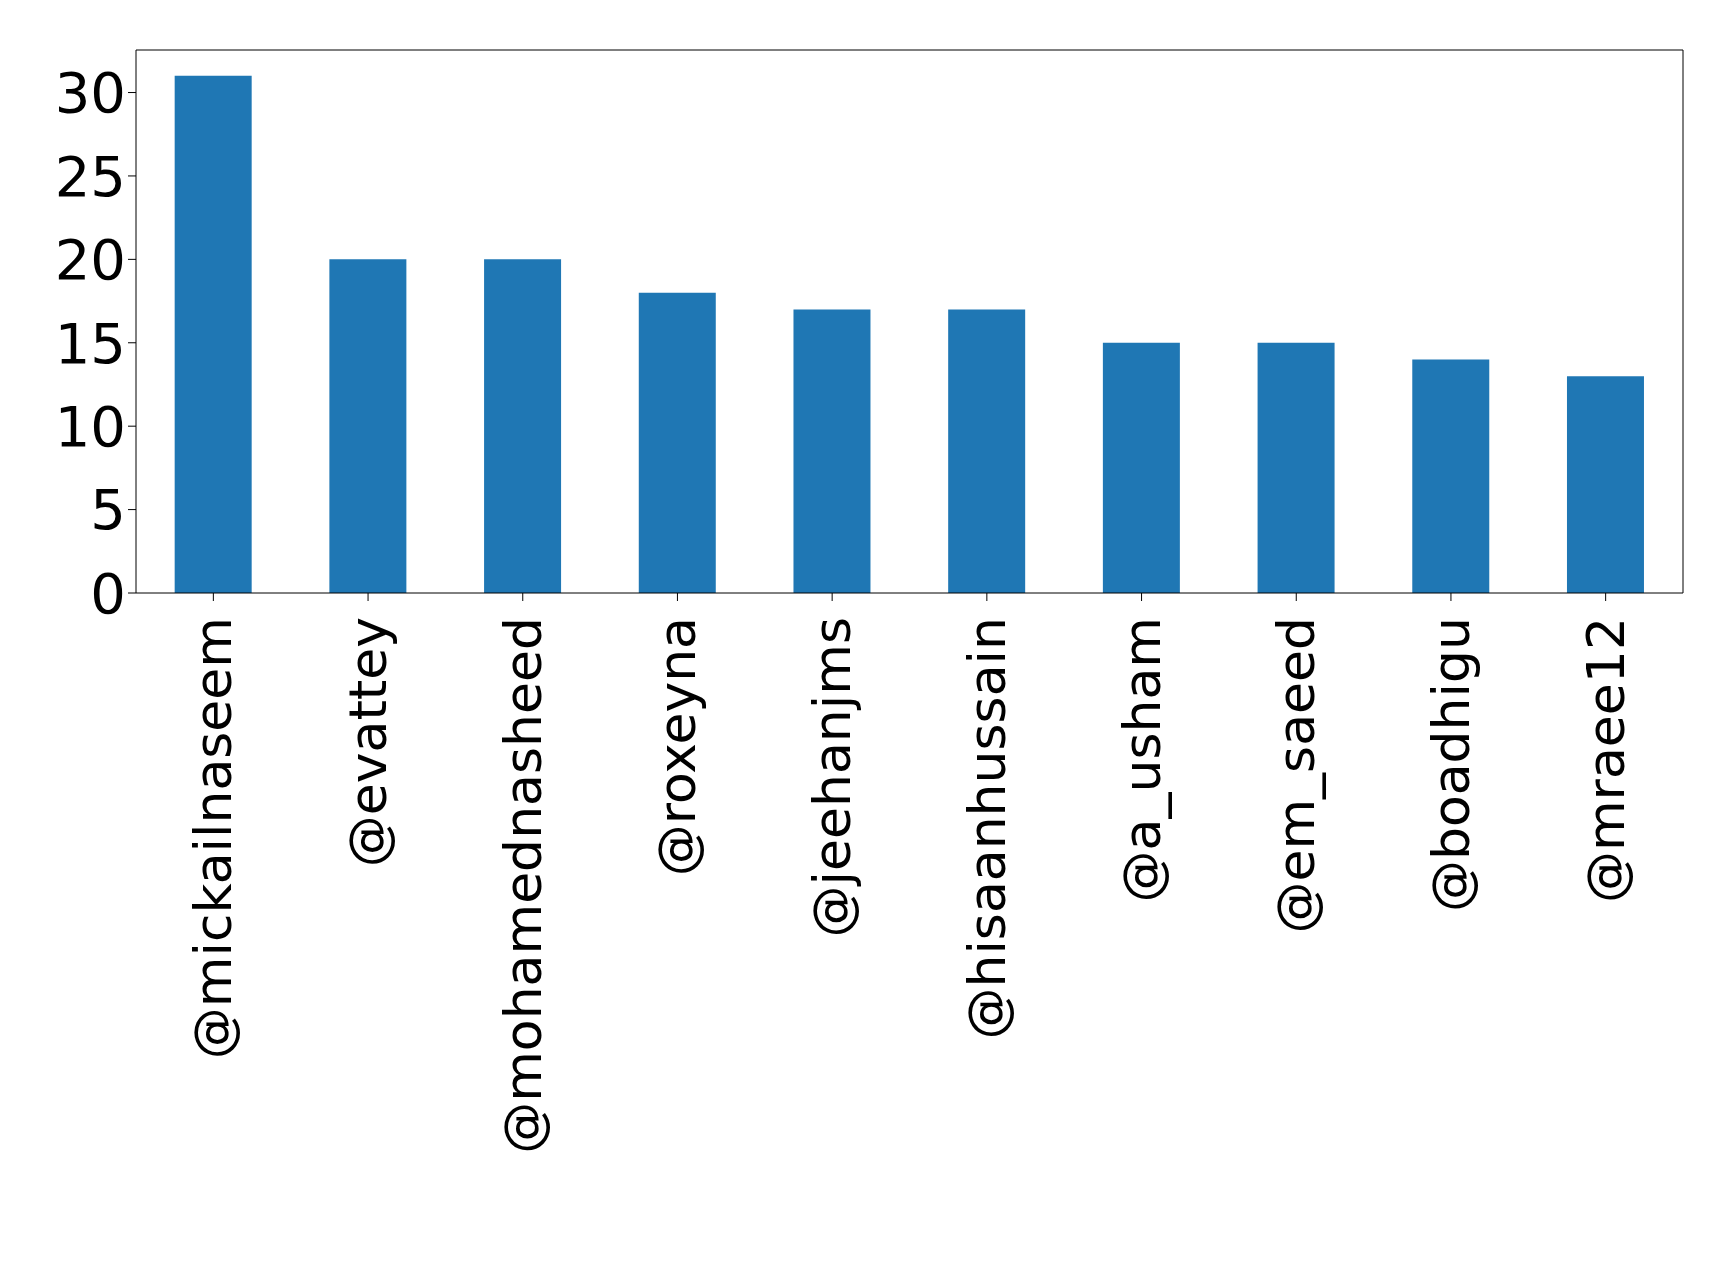  I want to click on x-tick-label: @em_saeed, so click(1296, 775).